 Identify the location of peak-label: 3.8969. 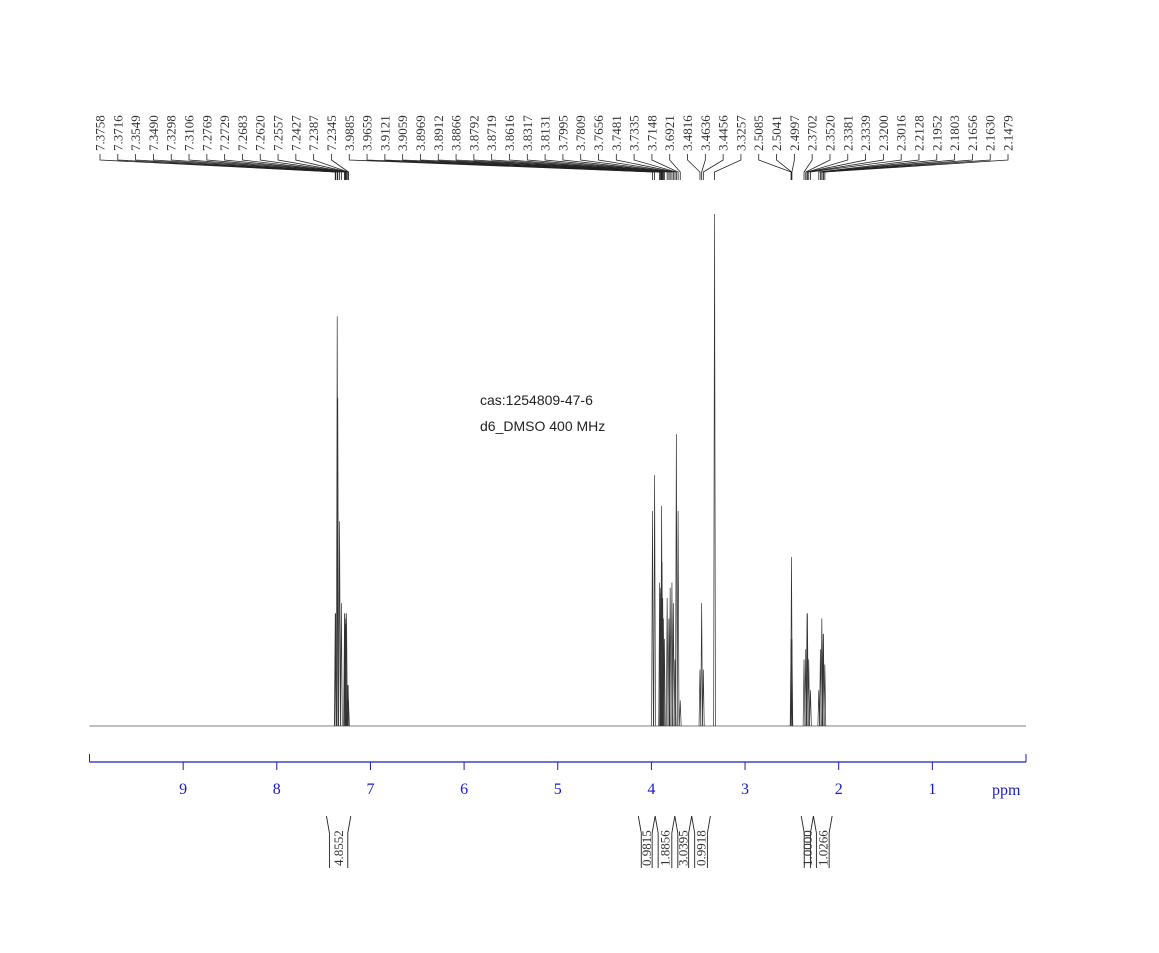
(420, 133).